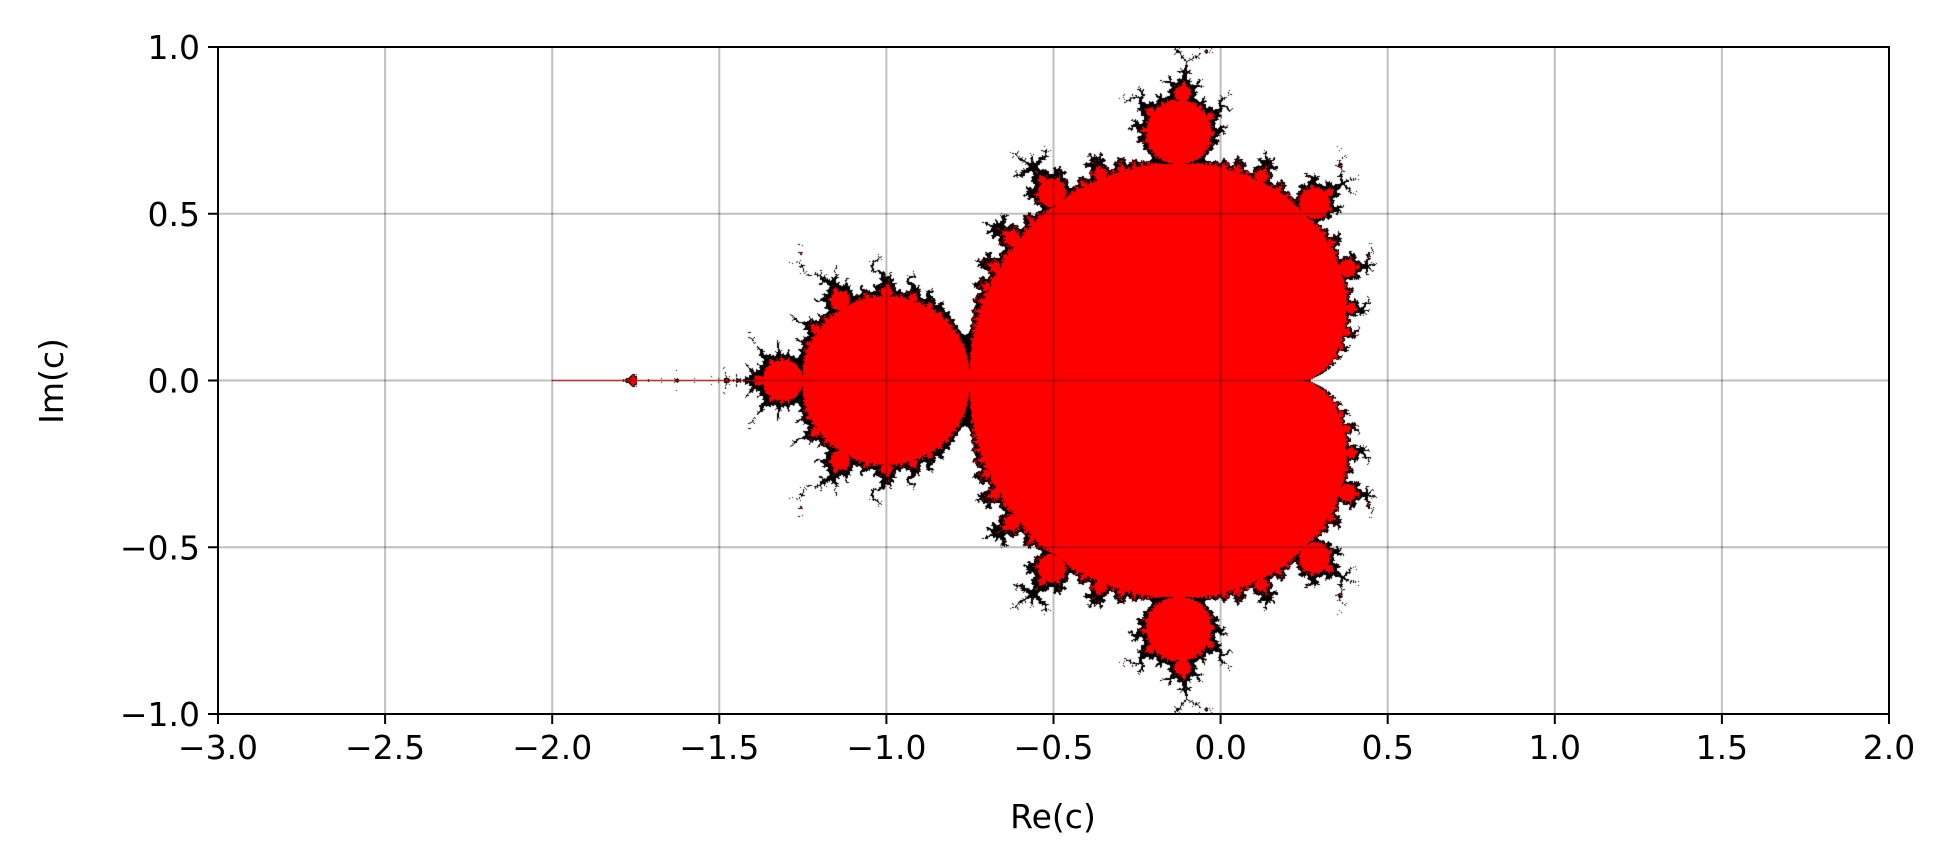 This screenshot has height=867, width=1946. Describe the element at coordinates (1053, 747) in the screenshot. I see `x-tick-label: −0.5` at that location.